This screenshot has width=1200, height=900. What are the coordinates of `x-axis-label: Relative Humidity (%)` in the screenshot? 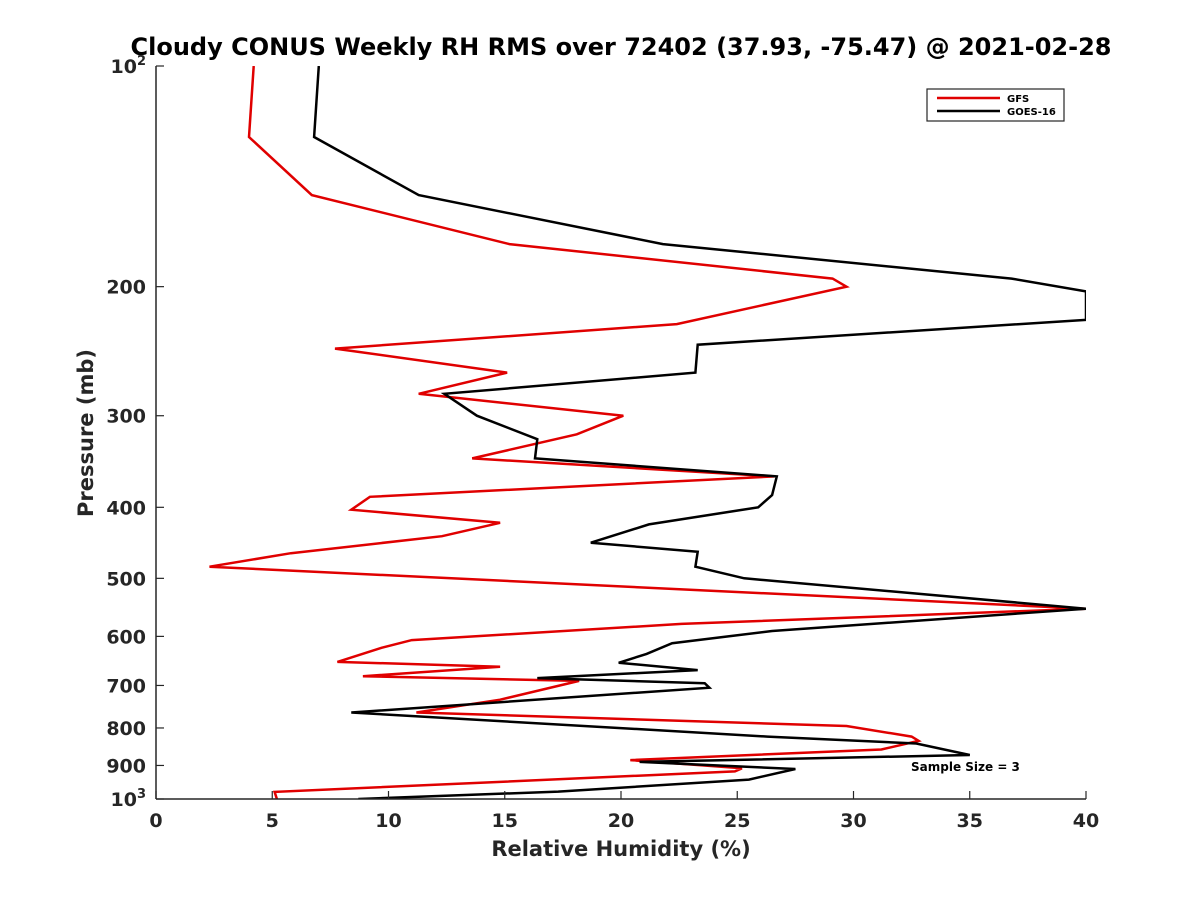 It's located at (620, 849).